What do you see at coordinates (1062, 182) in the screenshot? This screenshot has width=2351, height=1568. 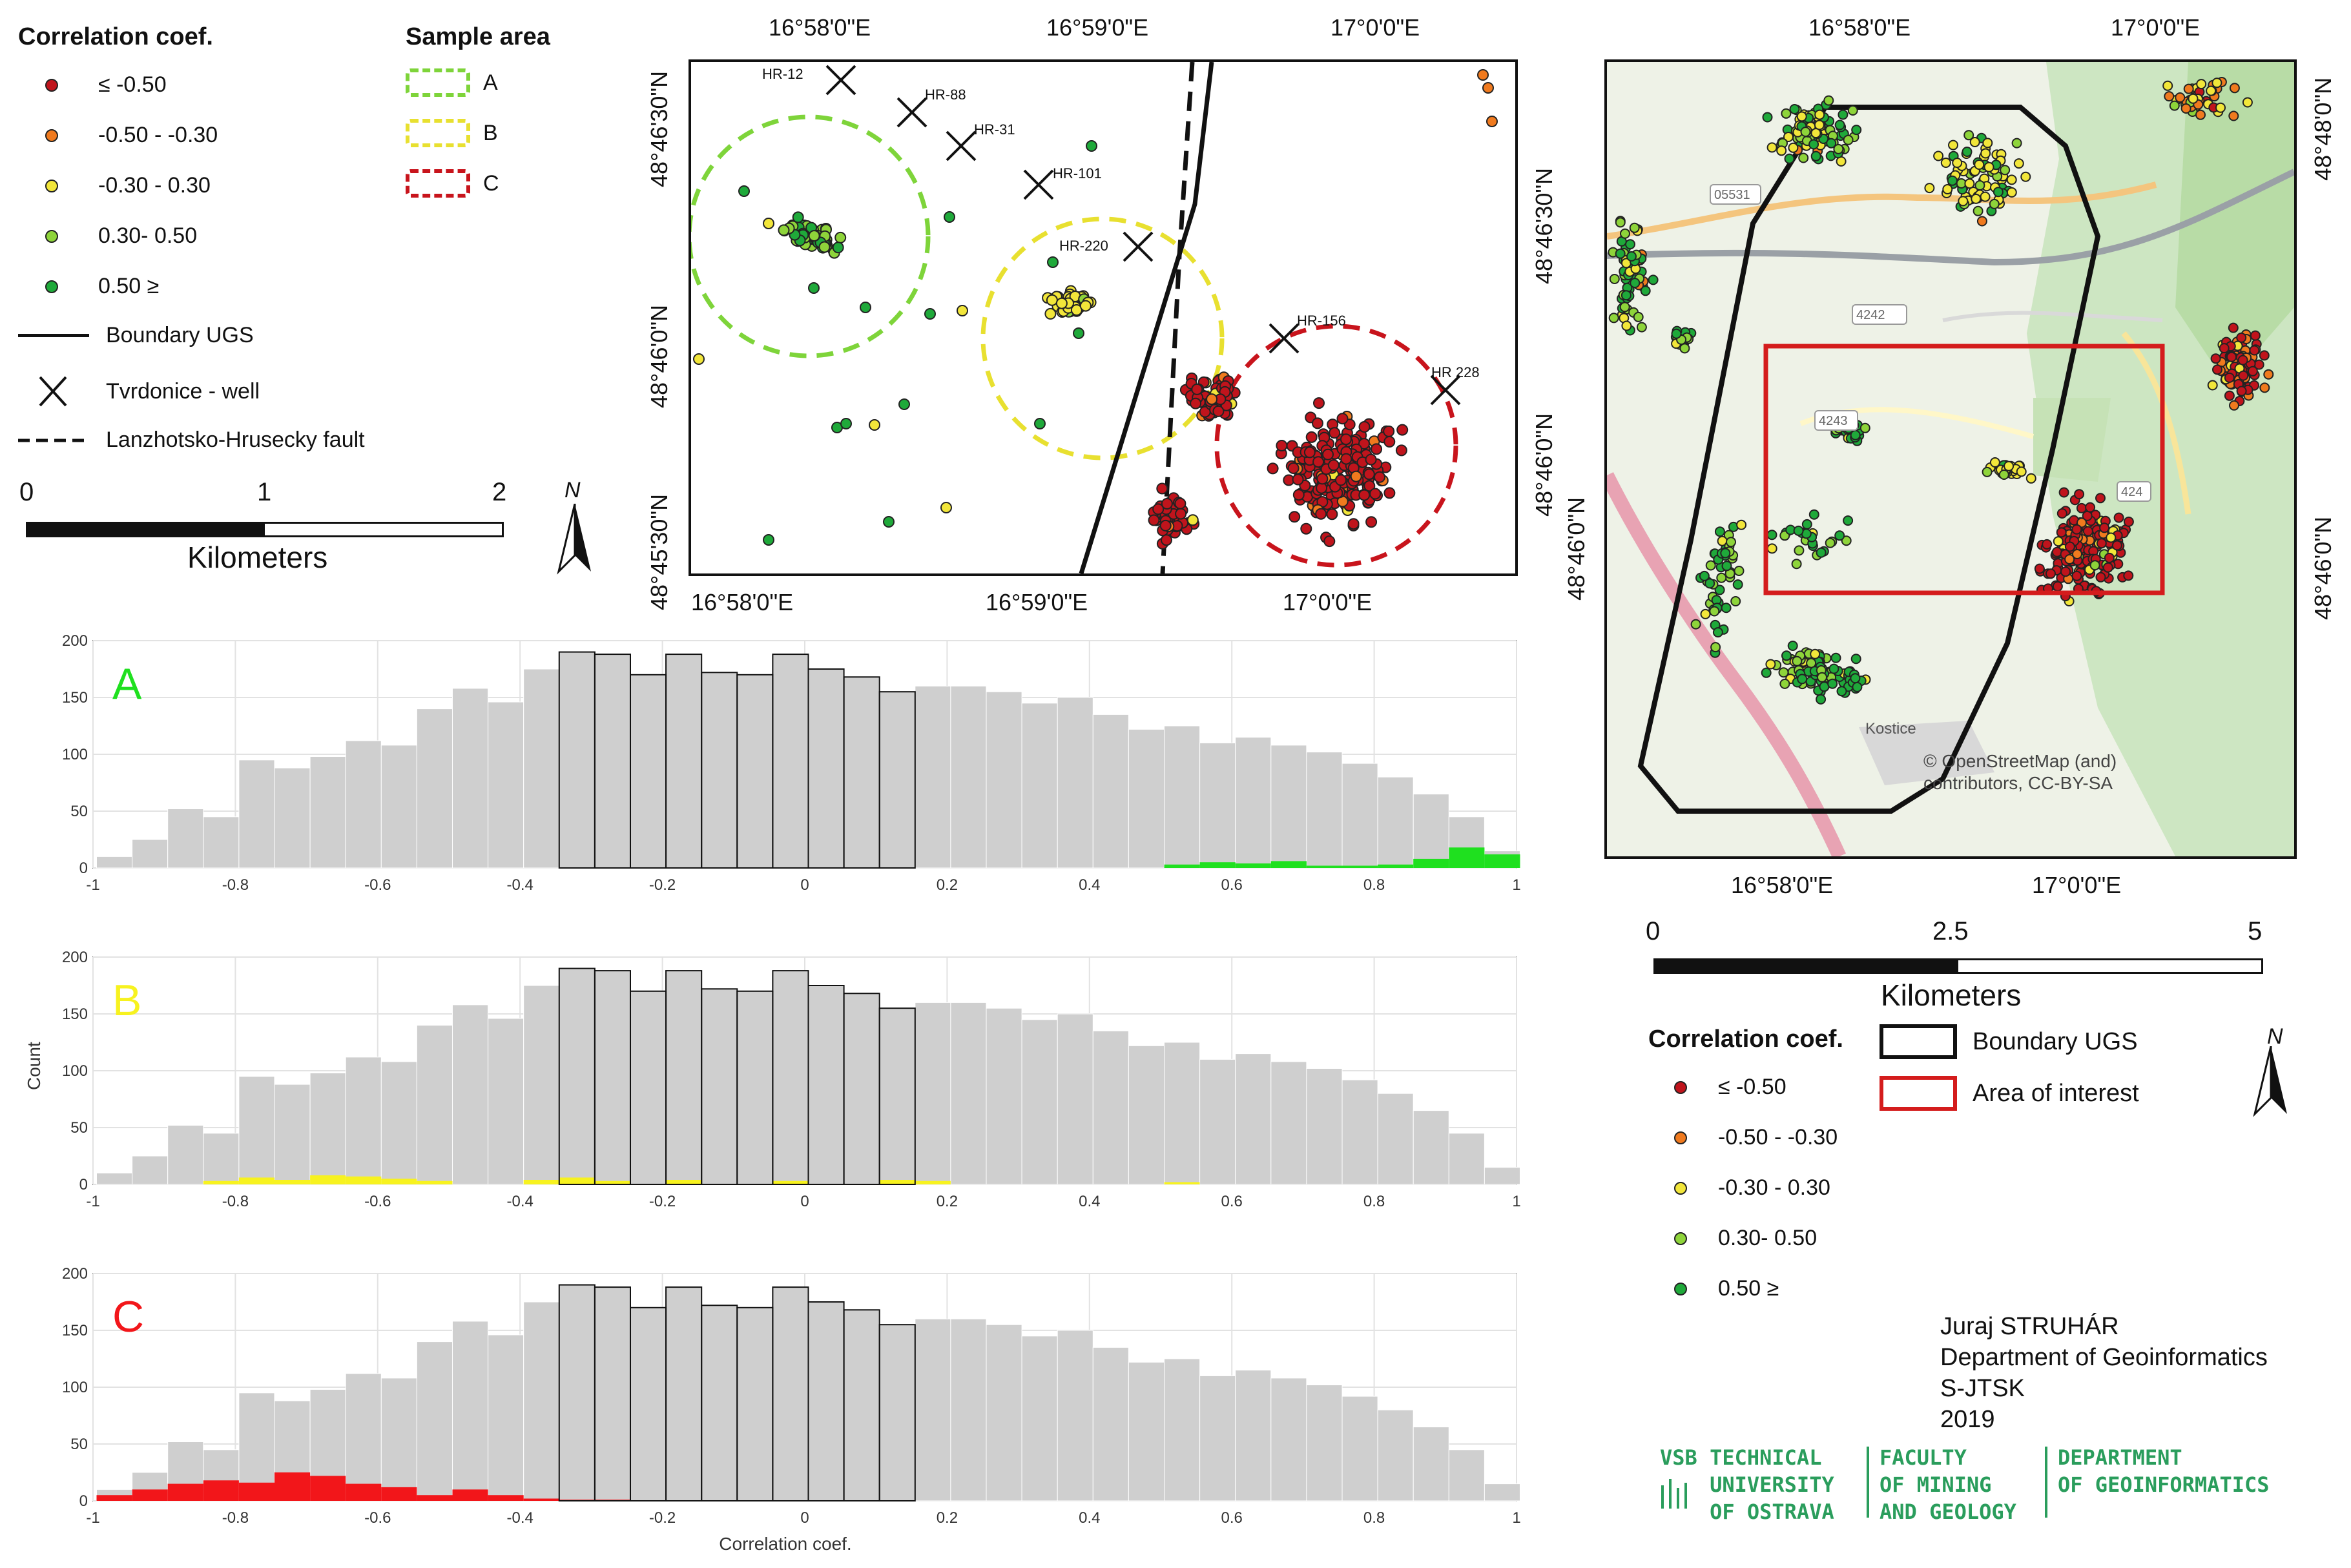 I see `well-marker-HR-101: HR-101` at bounding box center [1062, 182].